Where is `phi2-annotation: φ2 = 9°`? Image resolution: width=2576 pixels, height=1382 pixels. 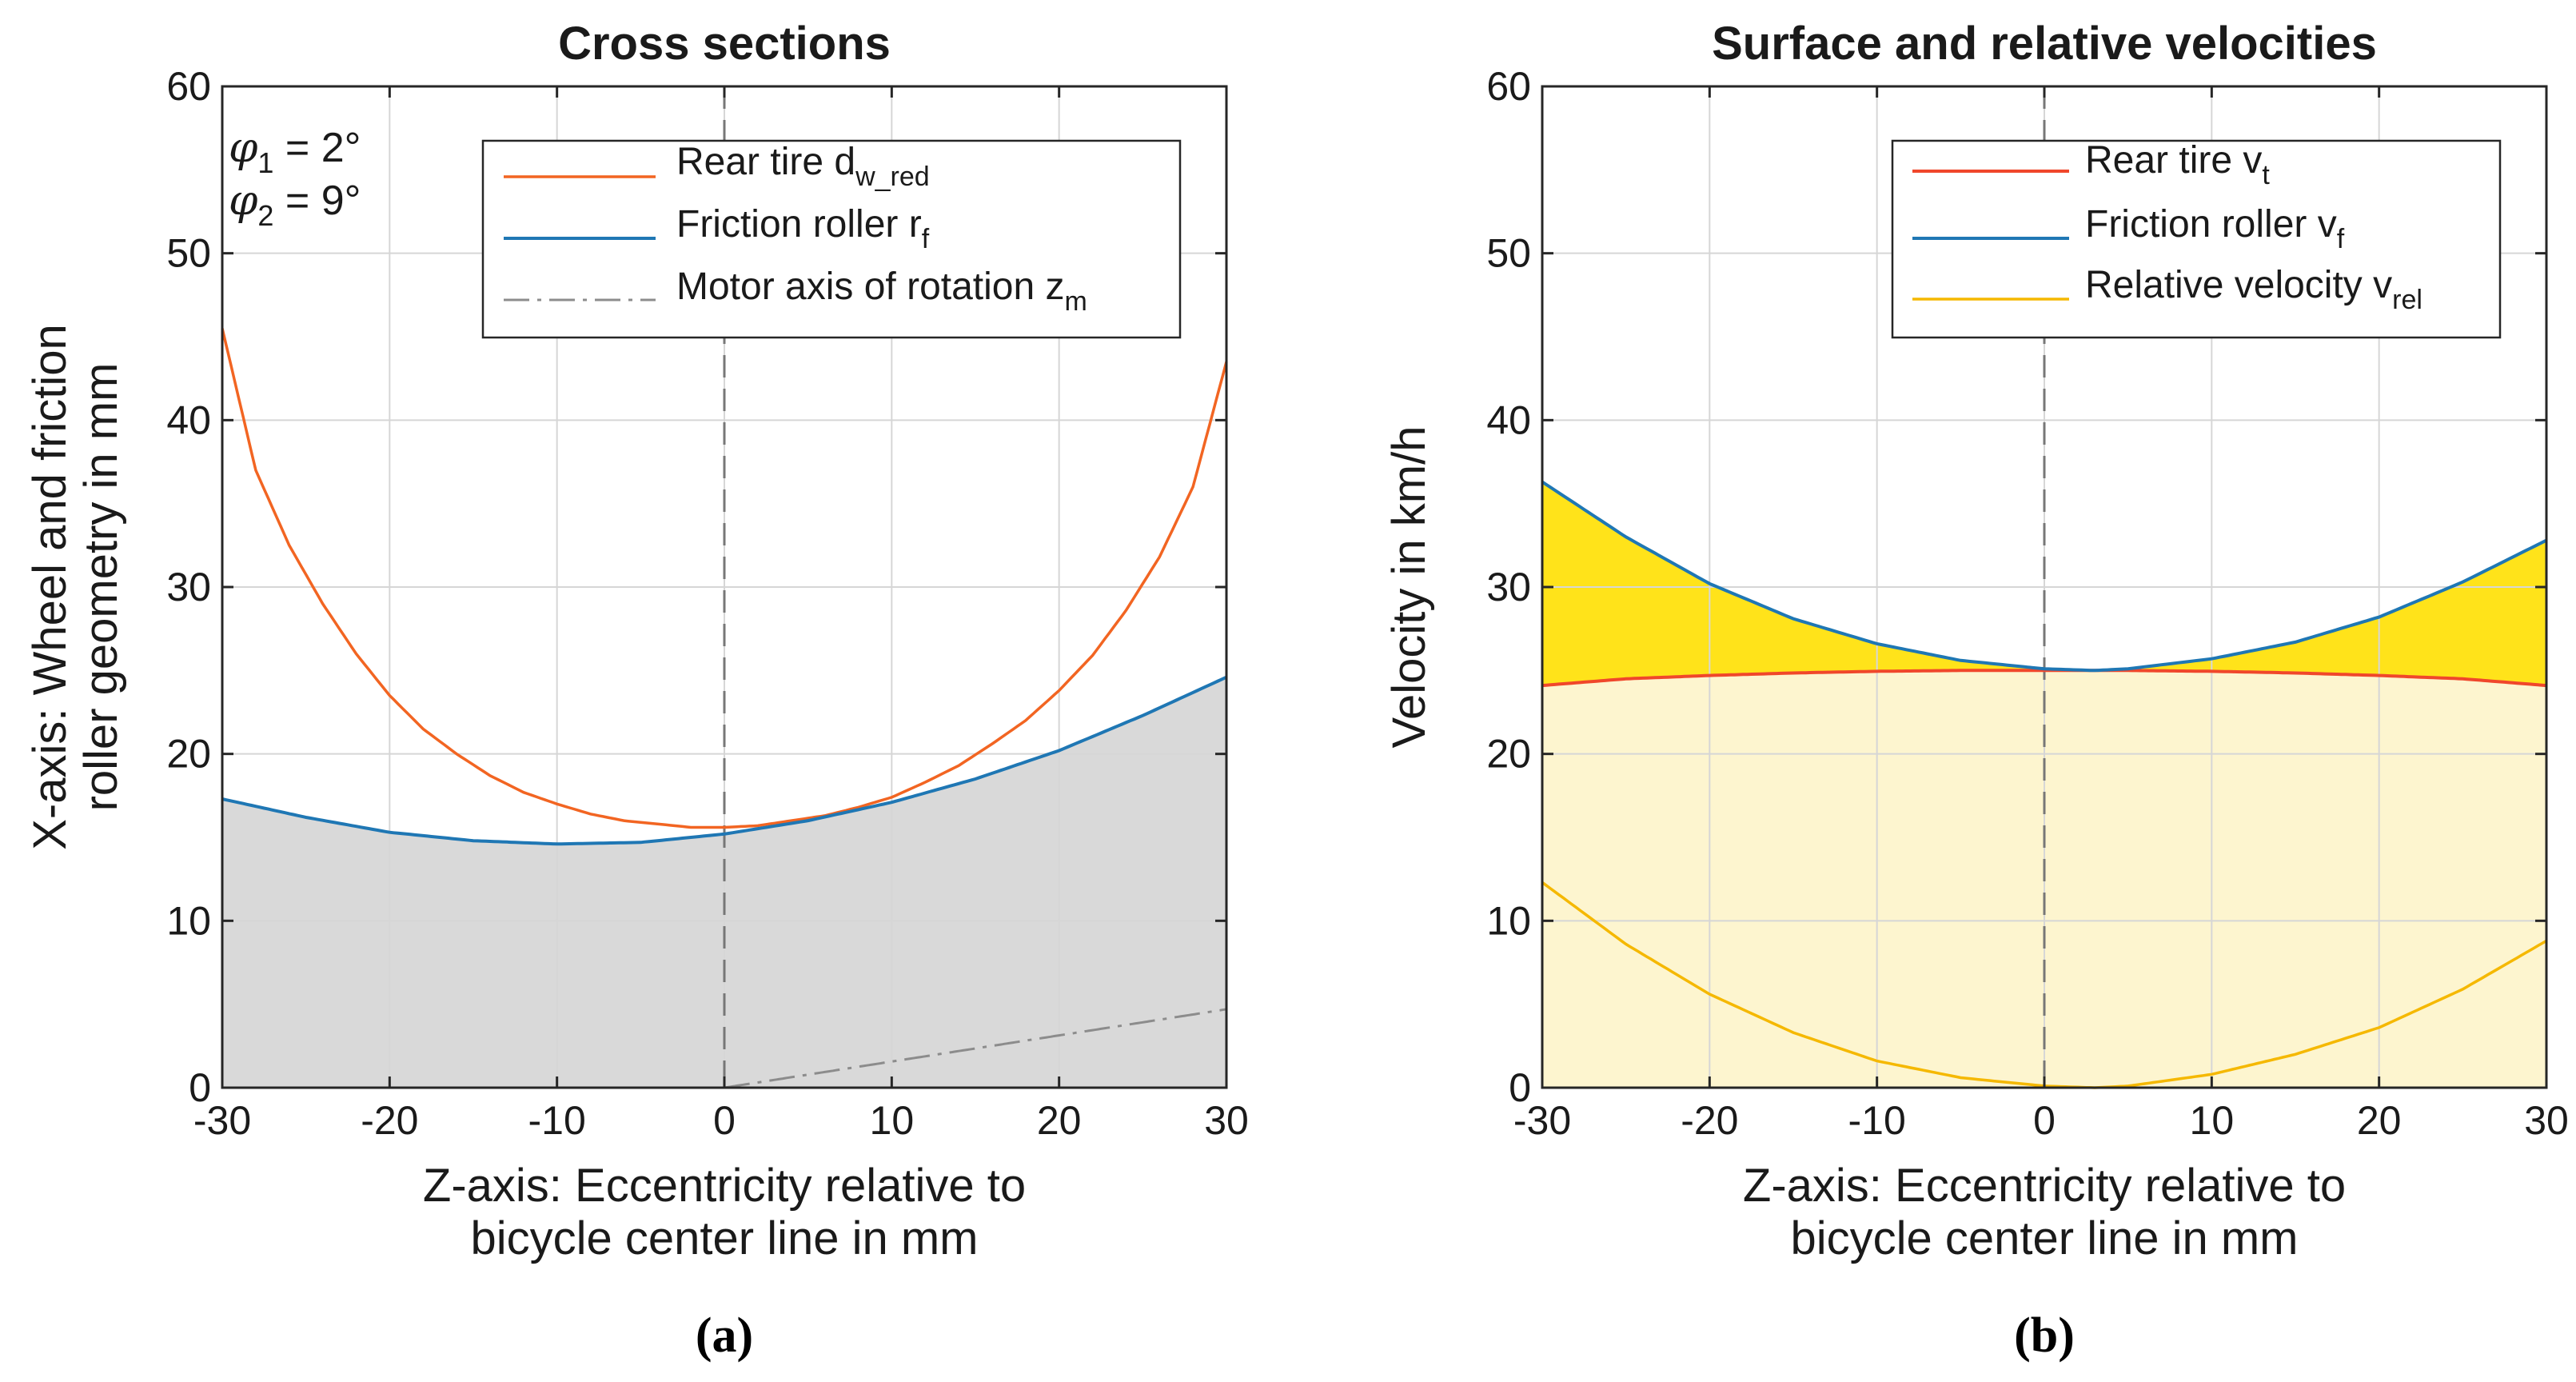
phi2-annotation: φ2 = 9° is located at coordinates (295, 204).